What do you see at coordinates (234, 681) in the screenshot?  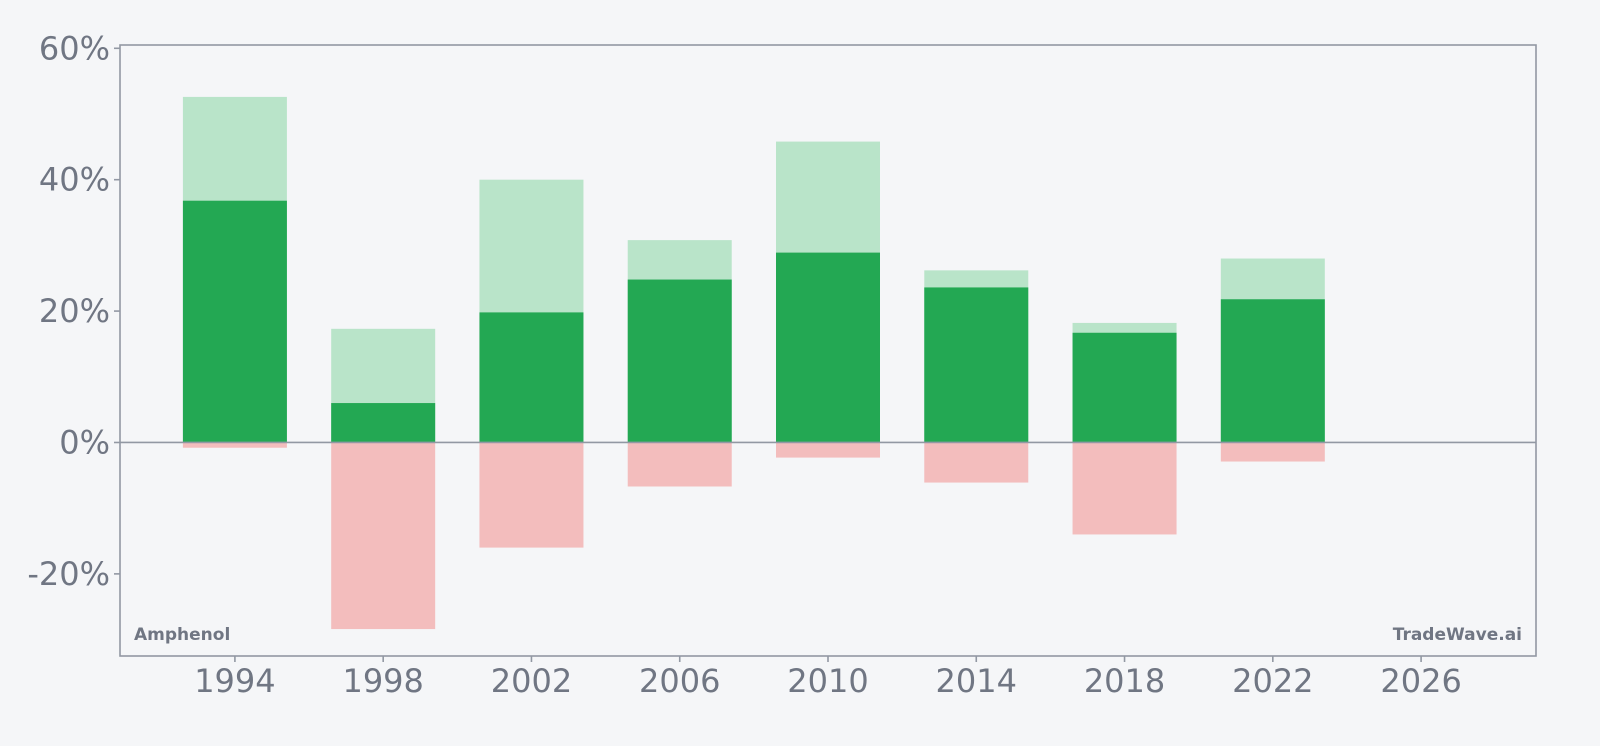 I see `x-tick-label: 1994` at bounding box center [234, 681].